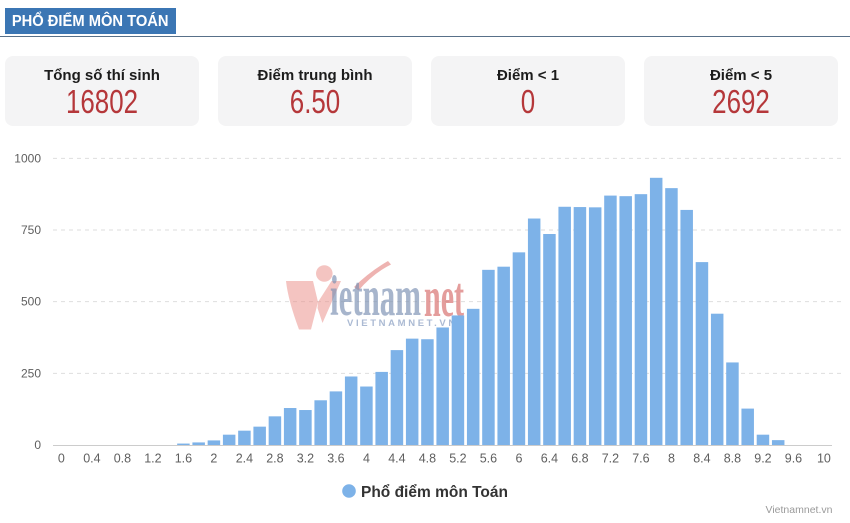 This screenshot has height=523, width=850. I want to click on svg-text: 7.2, so click(610, 459).